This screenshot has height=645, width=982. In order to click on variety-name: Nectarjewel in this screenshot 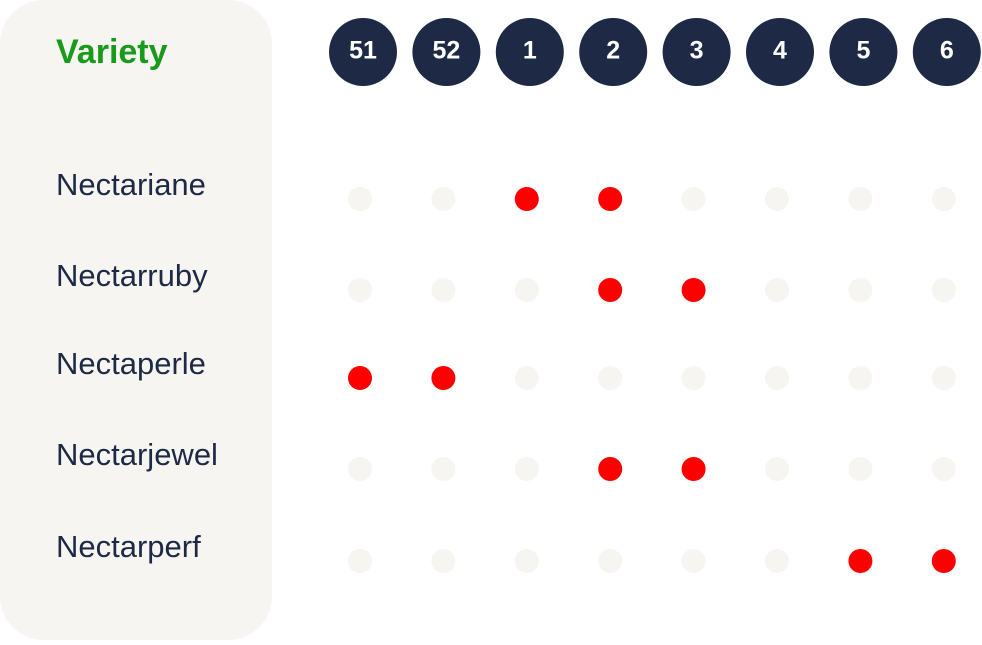, I will do `click(137, 454)`.